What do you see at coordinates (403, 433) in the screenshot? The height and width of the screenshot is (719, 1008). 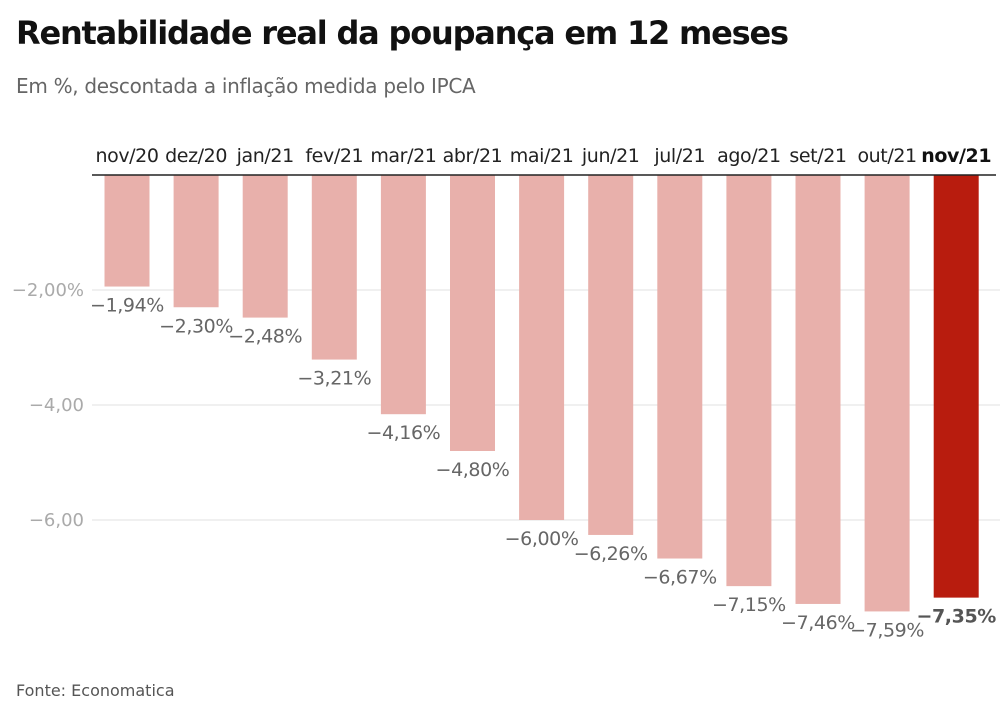 I see `data-label: −4,16%` at bounding box center [403, 433].